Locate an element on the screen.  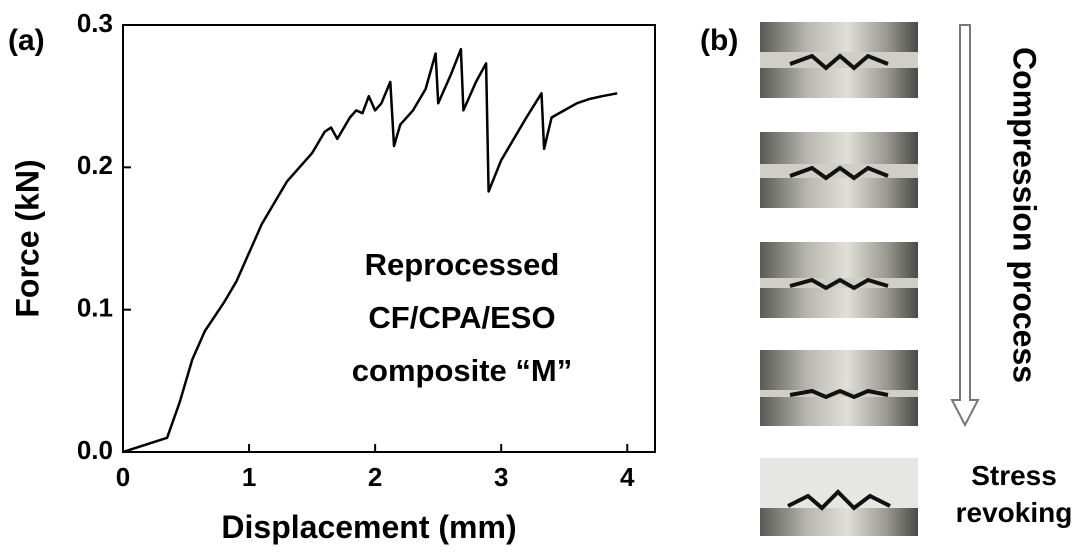
annotation: composite “M” is located at coordinates (462, 370).